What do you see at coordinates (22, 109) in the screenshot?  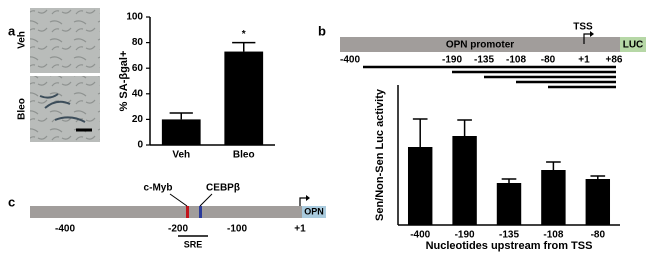 I see `micrograph-label: Bleo` at bounding box center [22, 109].